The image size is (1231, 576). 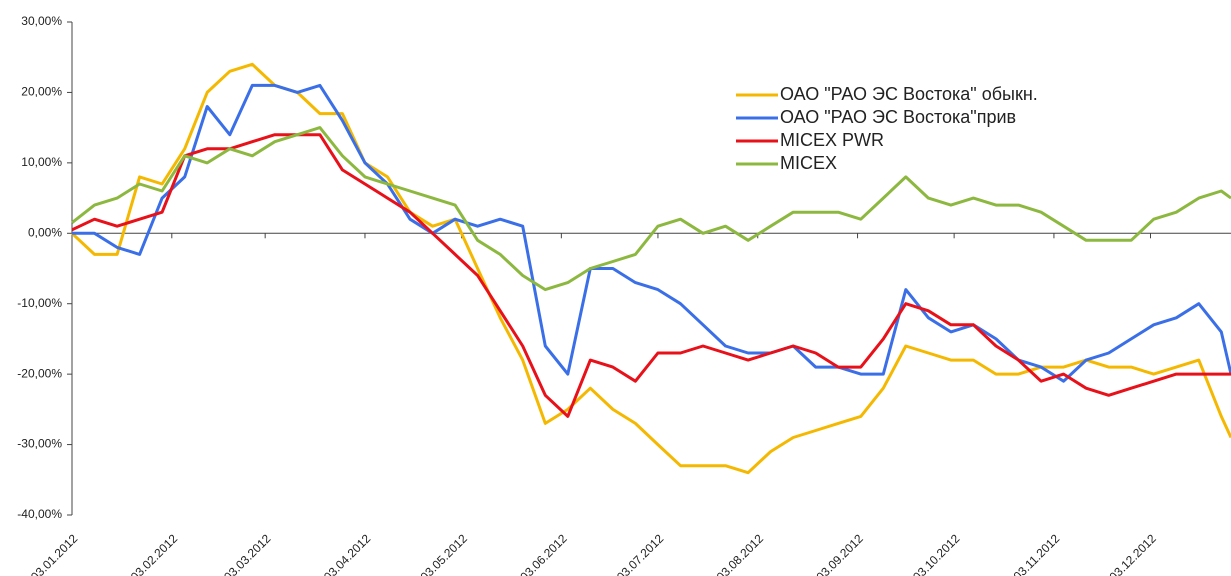 What do you see at coordinates (347, 553) in the screenshot?
I see `x-tick-label: 03.04.2012` at bounding box center [347, 553].